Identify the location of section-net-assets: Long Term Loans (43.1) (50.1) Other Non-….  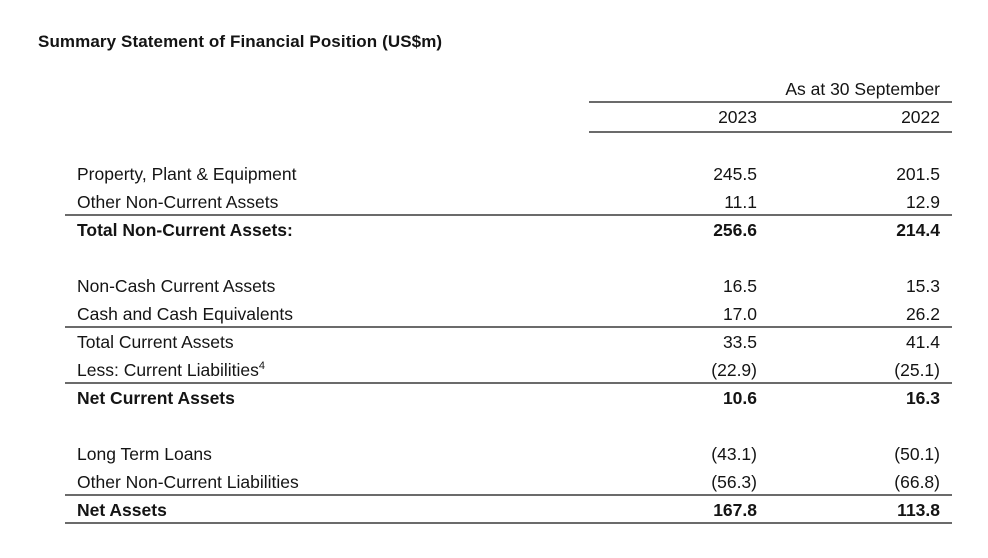
(508, 482).